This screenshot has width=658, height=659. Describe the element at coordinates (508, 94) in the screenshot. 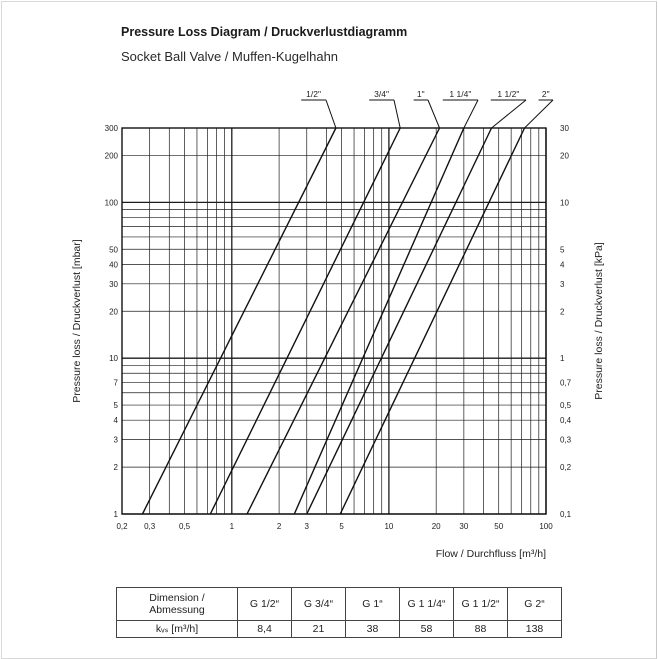

I see `series-label: 1 1/2"` at that location.